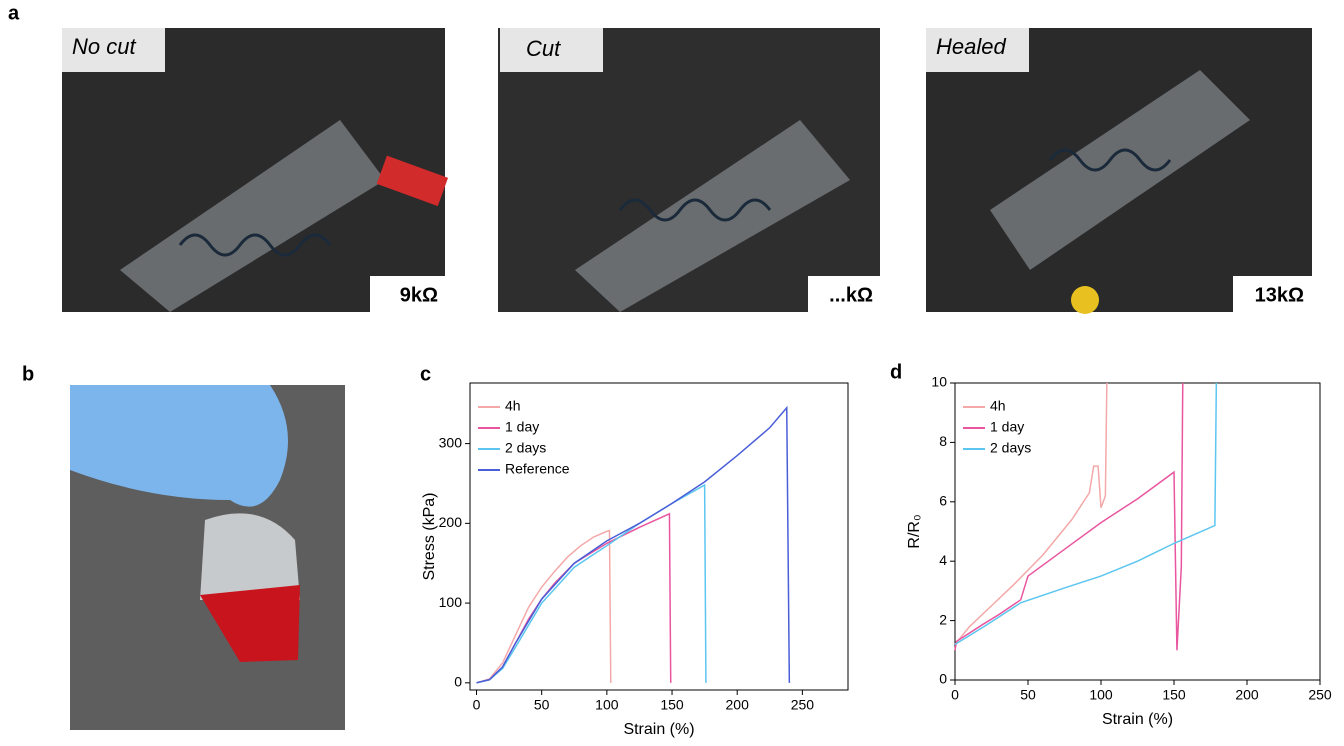  What do you see at coordinates (419, 295) in the screenshot?
I see `resistance-label: 9kΩ` at bounding box center [419, 295].